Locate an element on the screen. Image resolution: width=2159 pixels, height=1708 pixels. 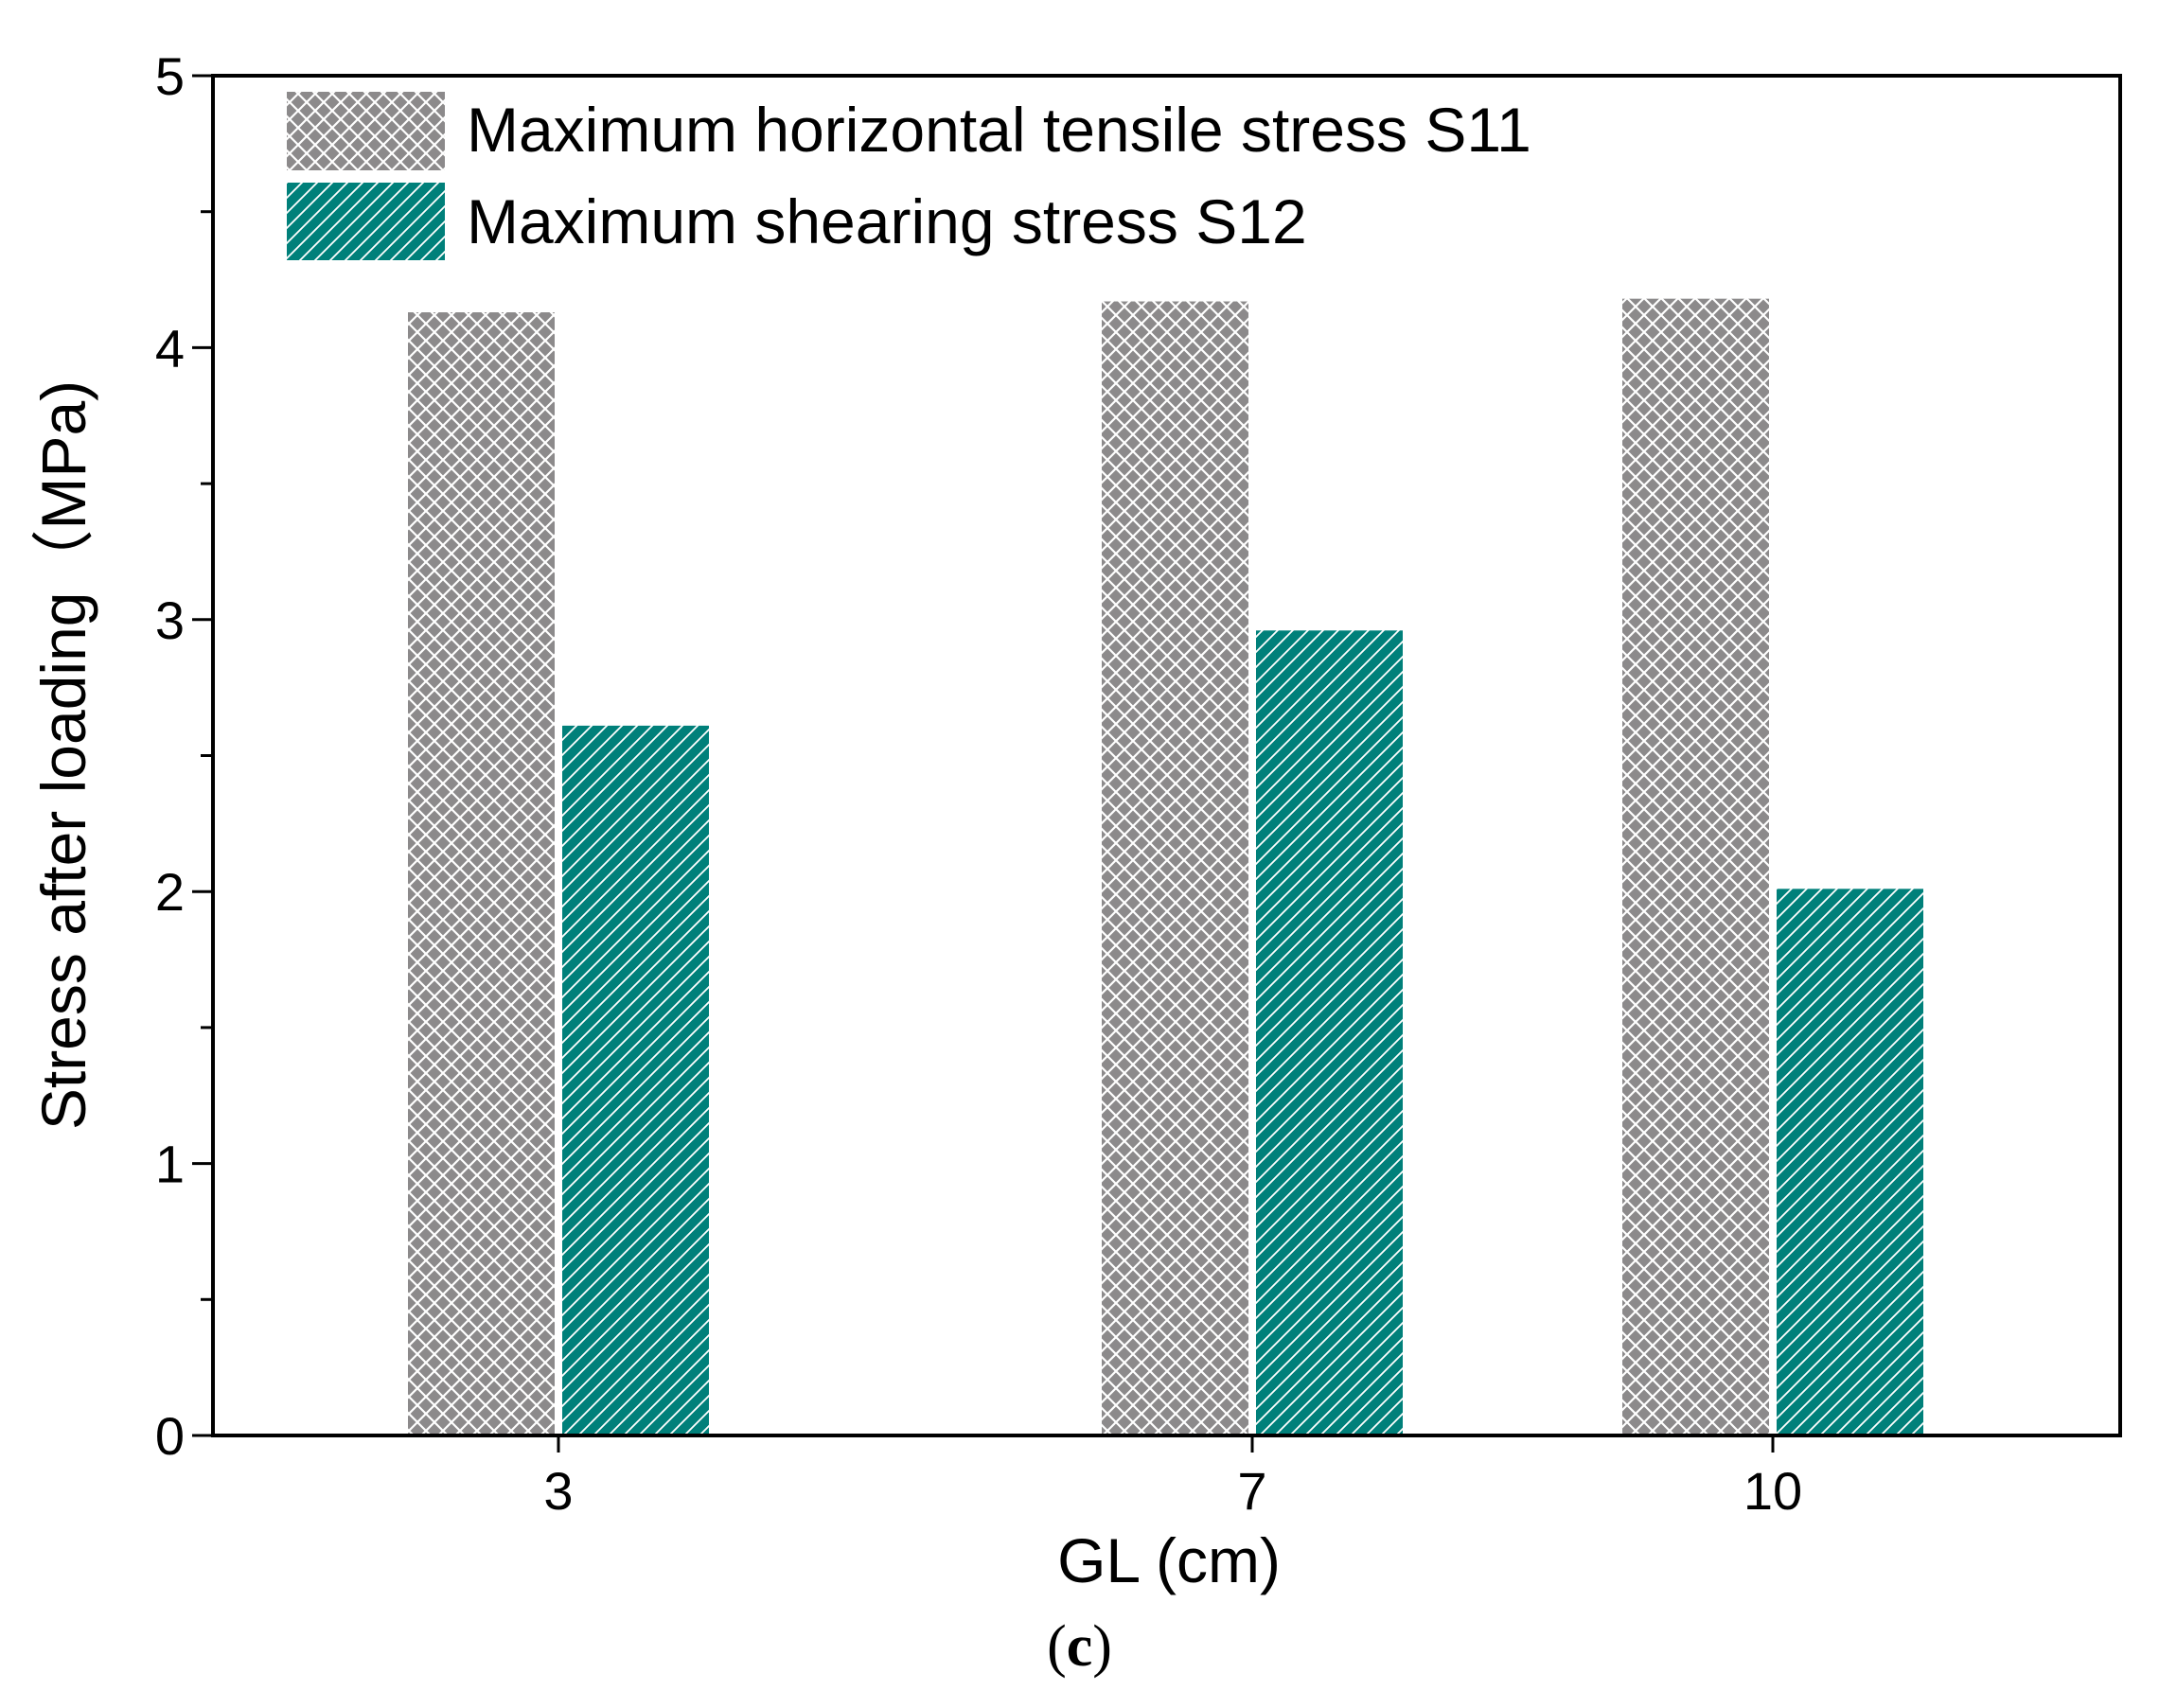
panel-label-close: ) is located at coordinates (1102, 1646).